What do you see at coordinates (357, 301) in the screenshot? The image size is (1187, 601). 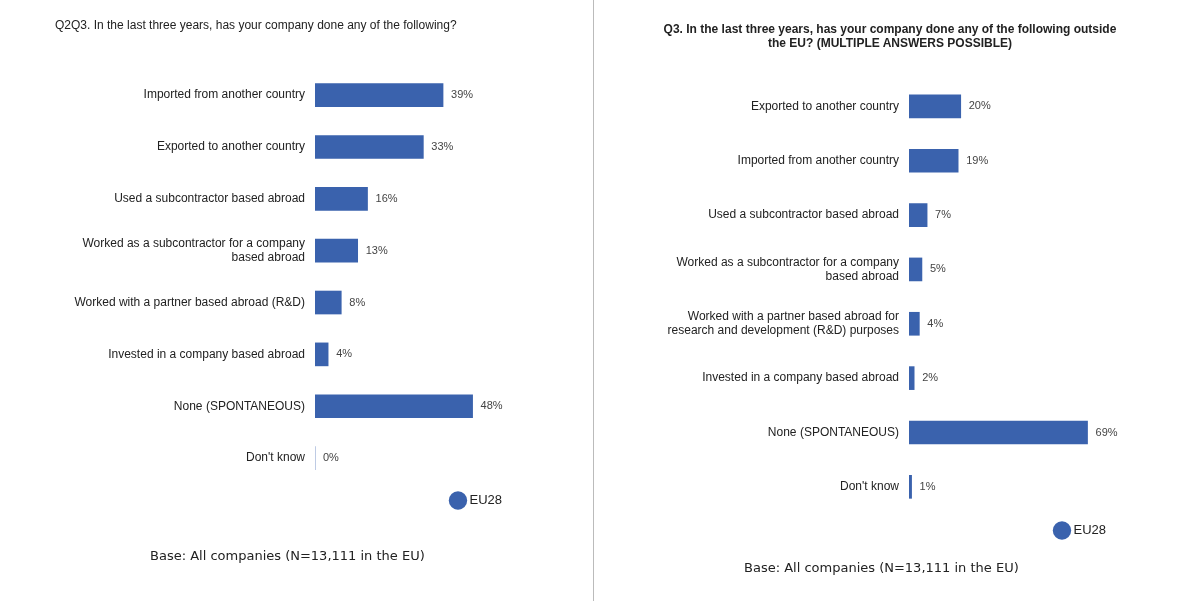 I see `data-label: 8%` at bounding box center [357, 301].